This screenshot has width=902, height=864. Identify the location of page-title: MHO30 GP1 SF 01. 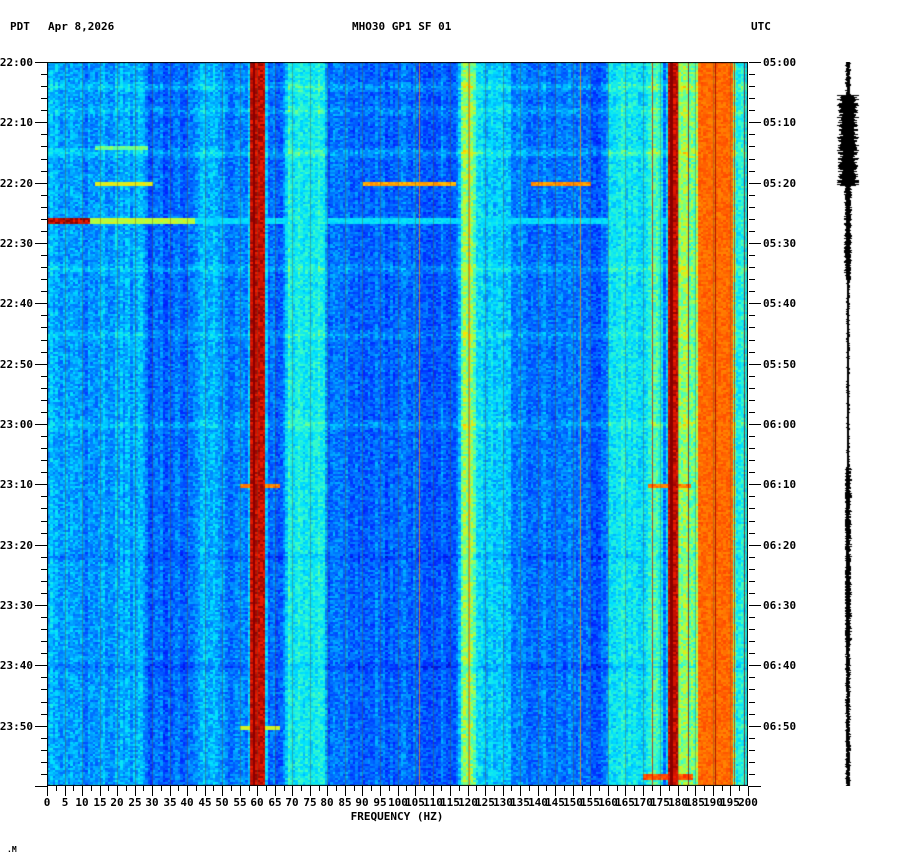
(402, 26).